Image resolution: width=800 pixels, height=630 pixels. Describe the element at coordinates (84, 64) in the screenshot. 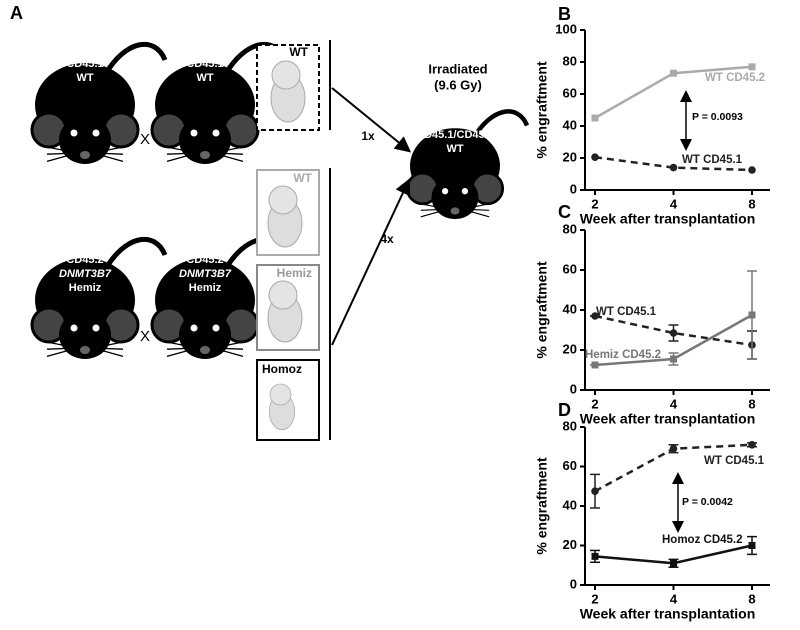

I see `mouse-label: CD45.1` at that location.